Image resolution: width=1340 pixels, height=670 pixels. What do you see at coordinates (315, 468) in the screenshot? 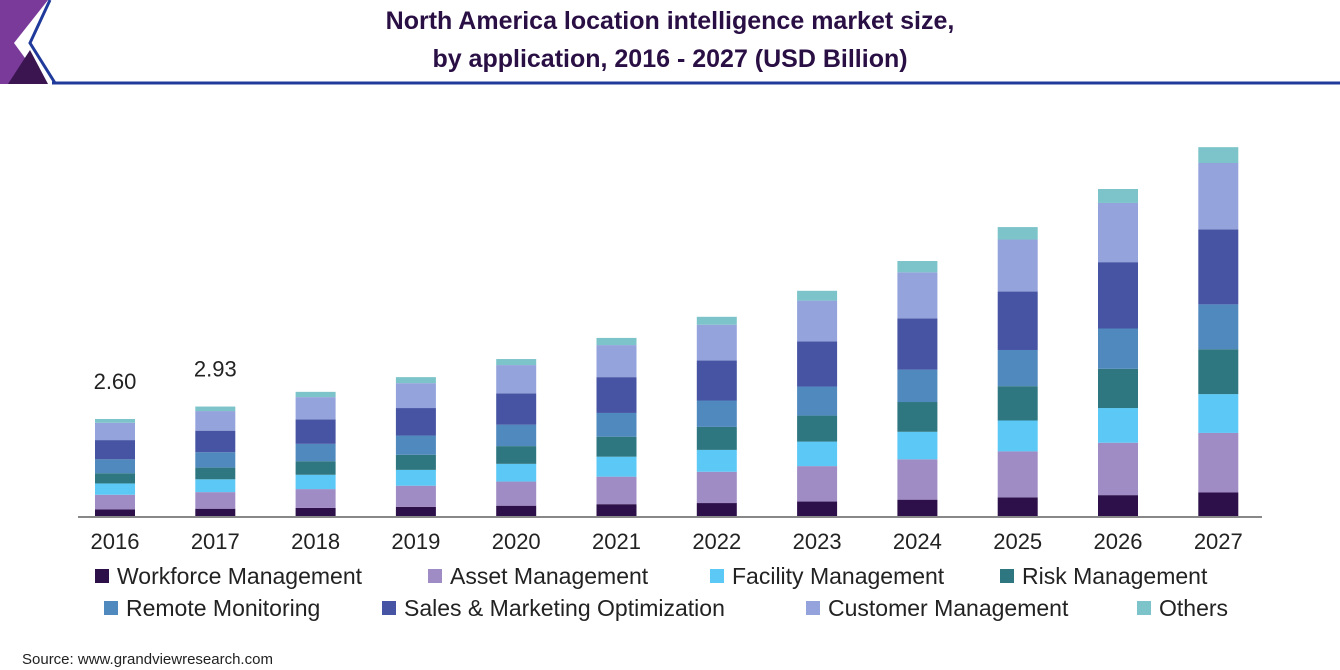
I see `bar-segment-2018-risk-management` at bounding box center [315, 468].